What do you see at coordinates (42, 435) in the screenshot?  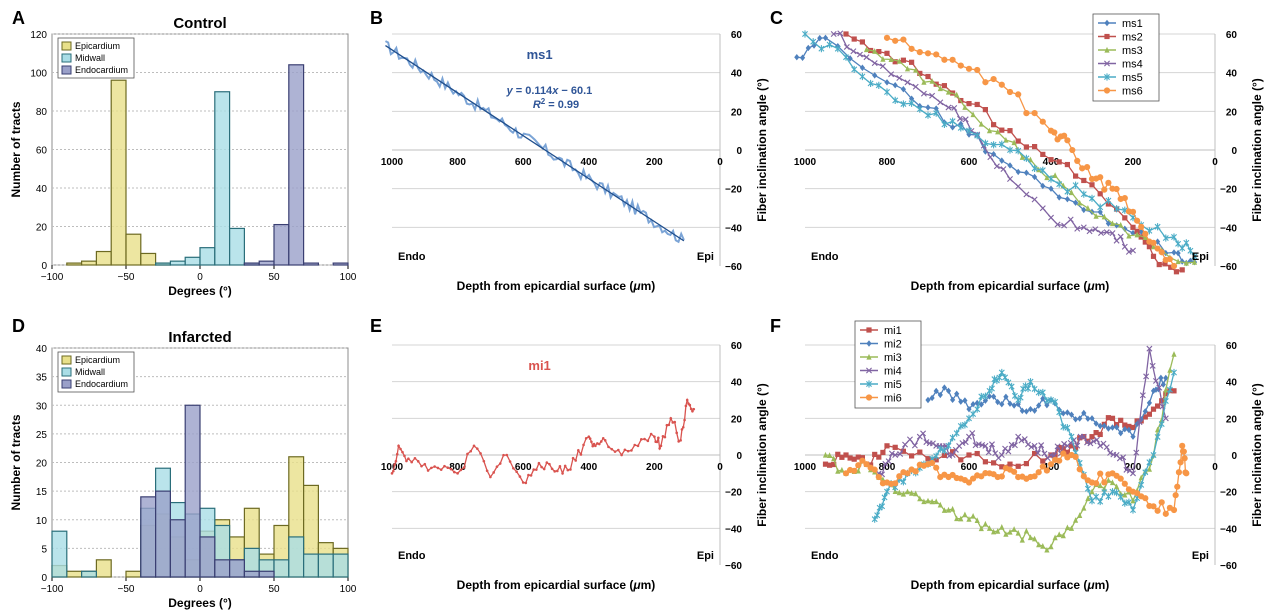 I see `y-tick-label: 25` at bounding box center [42, 435].